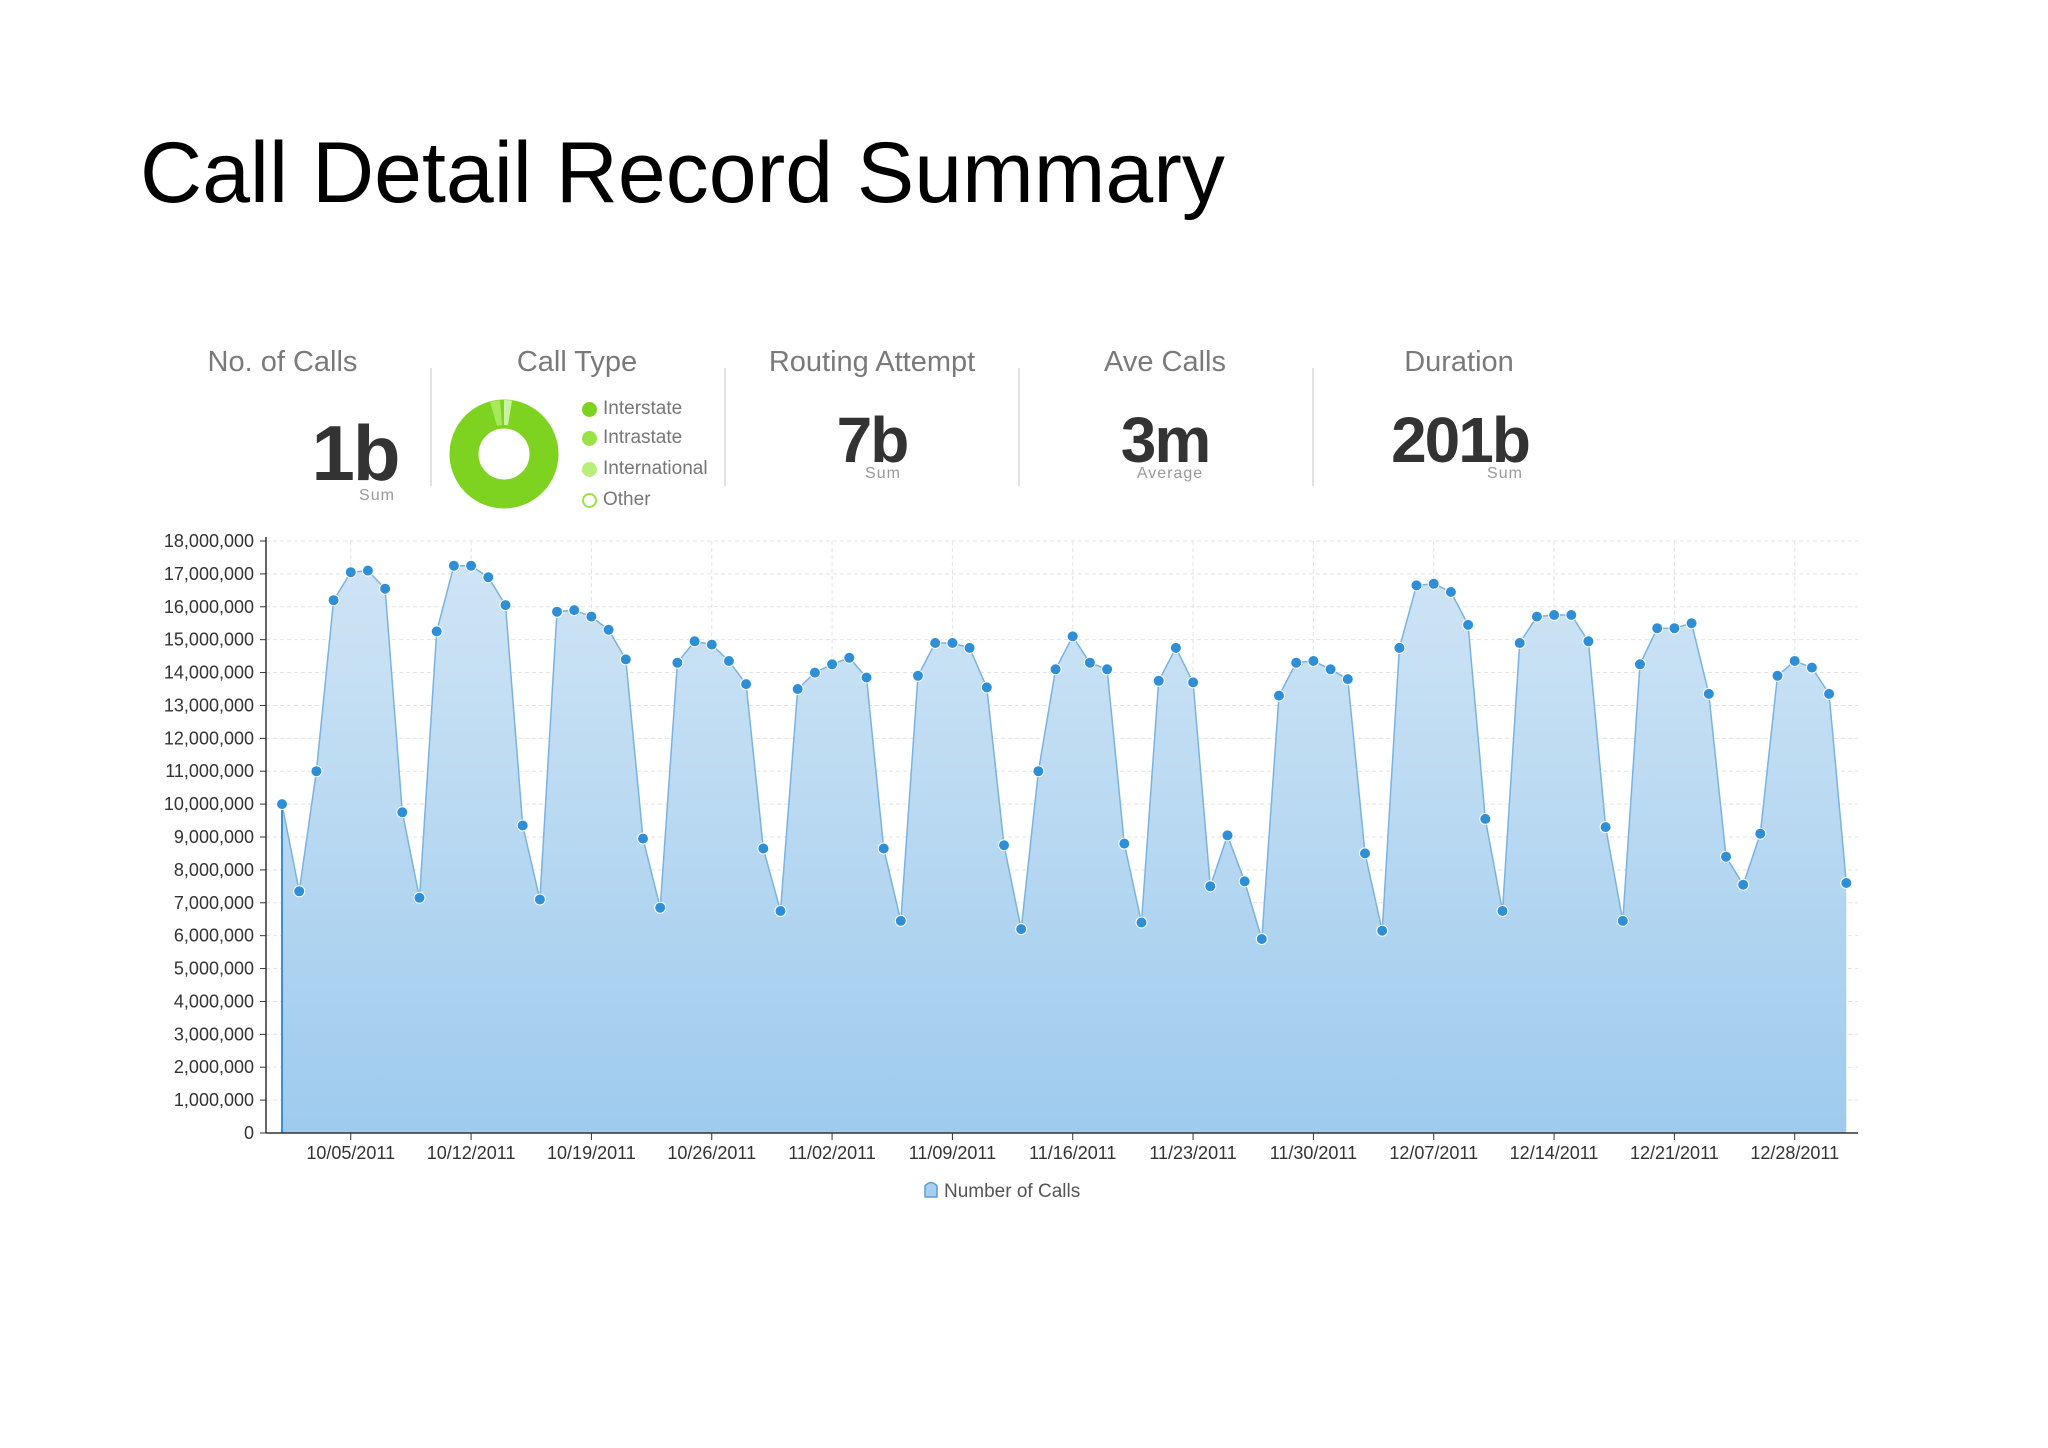 This screenshot has height=1448, width=2048. What do you see at coordinates (209, 771) in the screenshot?
I see `y-tick-label: 11,000,000` at bounding box center [209, 771].